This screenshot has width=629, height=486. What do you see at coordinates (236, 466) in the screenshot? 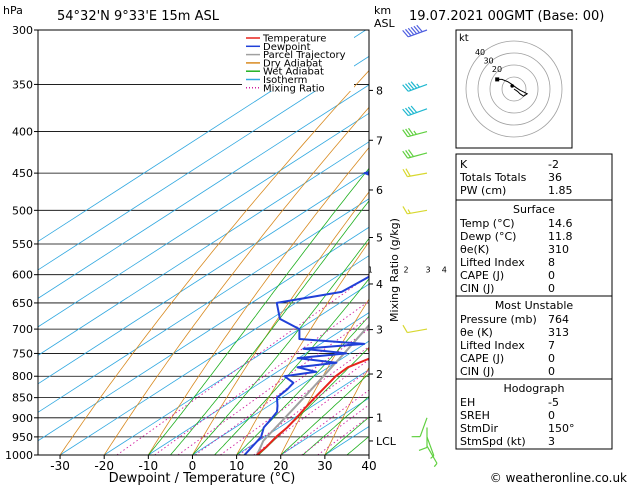
I see `temperature-tick-label: 10` at bounding box center [236, 466].